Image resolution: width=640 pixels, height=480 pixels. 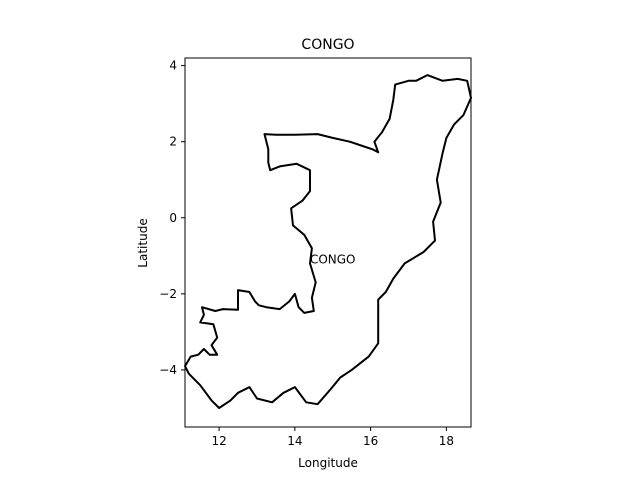 What do you see at coordinates (446, 441) in the screenshot?
I see `x-tick-label: 18` at bounding box center [446, 441].